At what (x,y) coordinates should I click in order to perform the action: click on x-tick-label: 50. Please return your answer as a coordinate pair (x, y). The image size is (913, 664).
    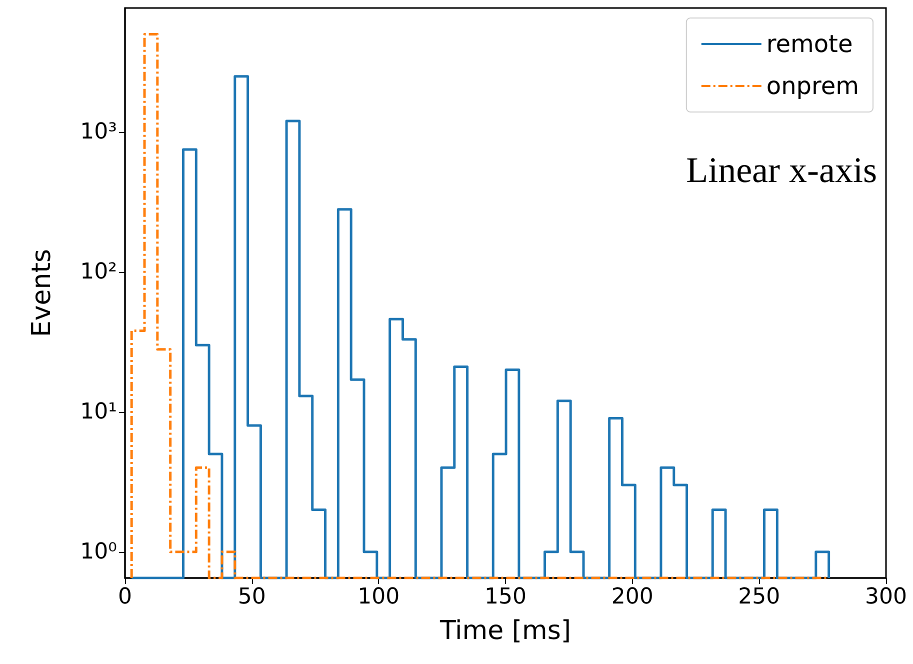
    Looking at the image, I should click on (252, 597).